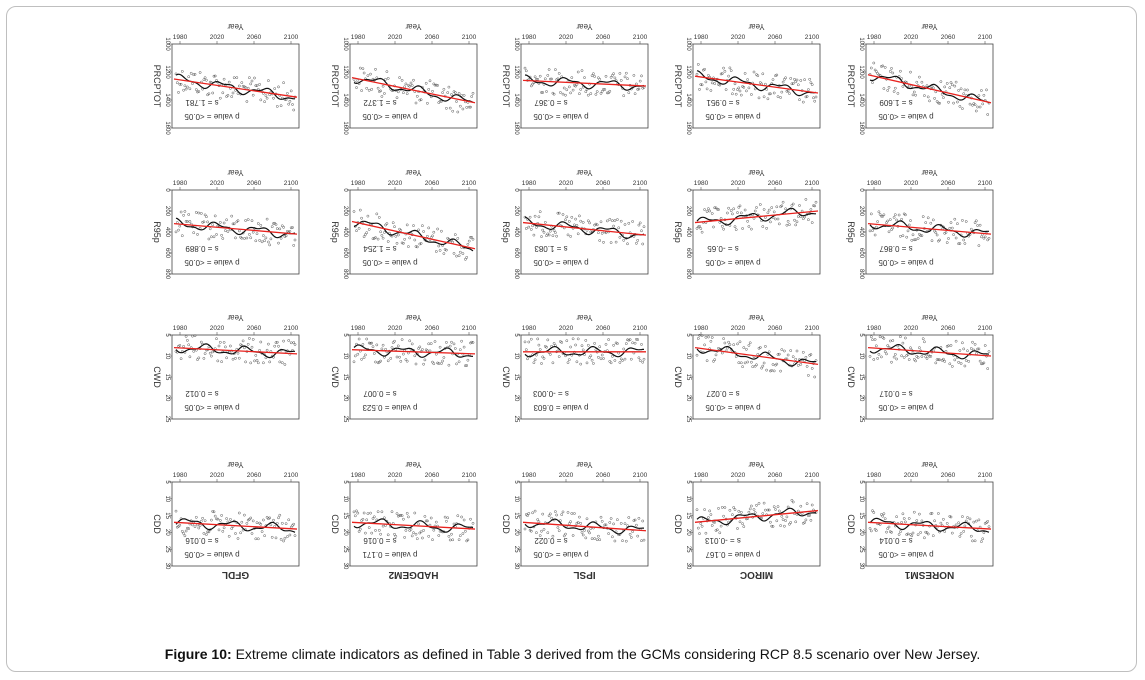 The height and width of the screenshot is (680, 1145). What do you see at coordinates (167, 72) in the screenshot?
I see `y-tick-label: 1200` at bounding box center [167, 72].